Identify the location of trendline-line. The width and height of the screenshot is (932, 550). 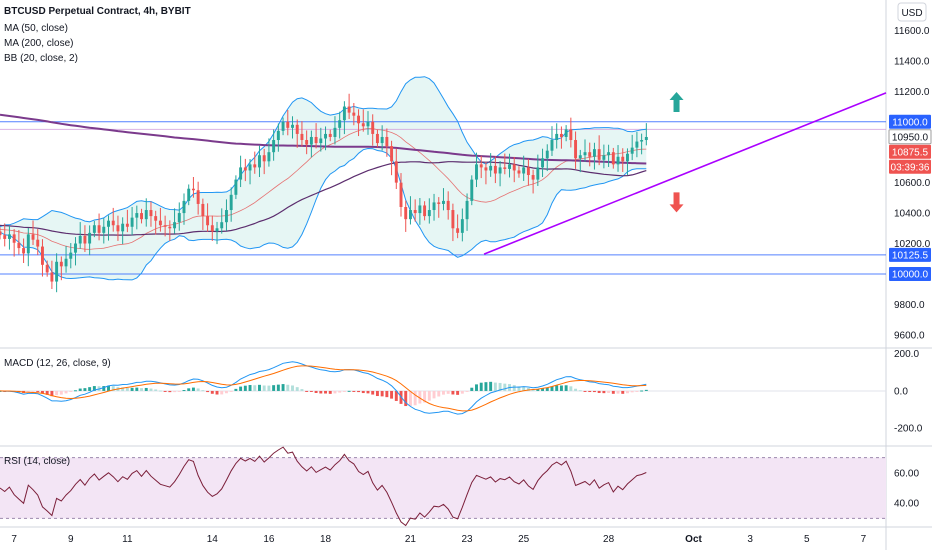
(685, 173).